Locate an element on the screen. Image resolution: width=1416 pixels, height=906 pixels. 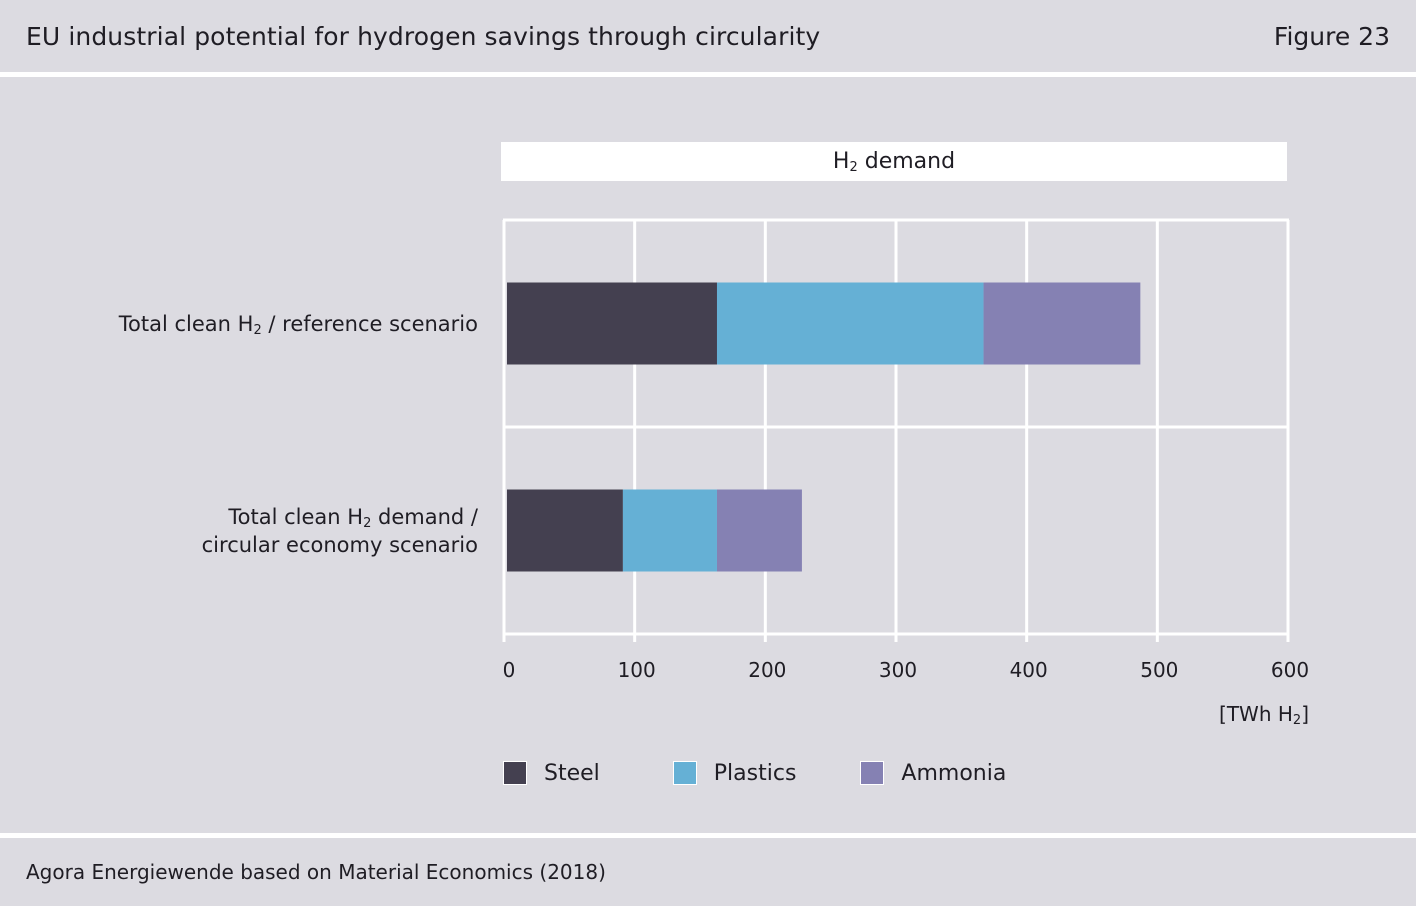
category-label-line: Total clean H2 / reference scenario is located at coordinates (298, 324).